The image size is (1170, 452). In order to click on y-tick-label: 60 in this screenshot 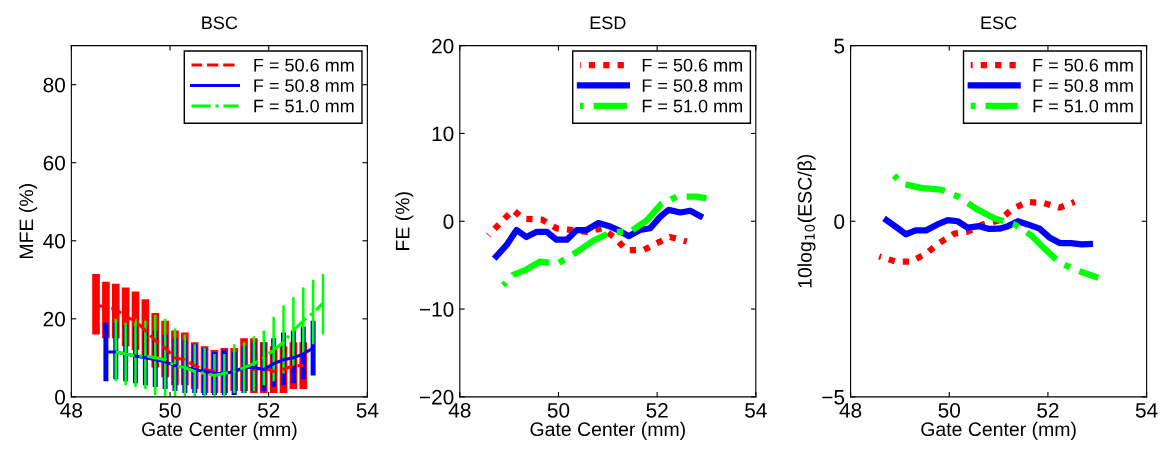, I will do `click(54, 163)`.